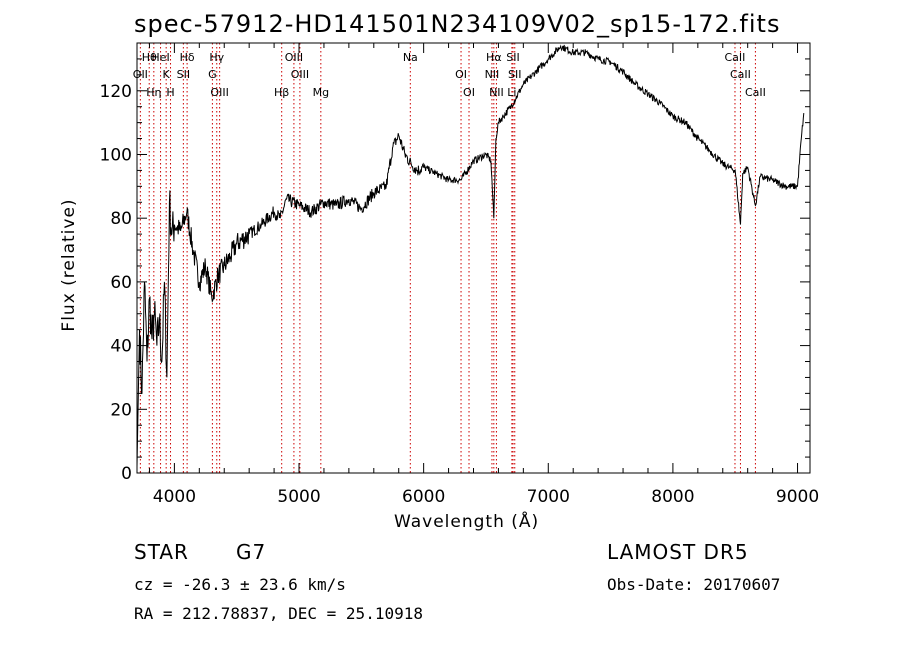 This screenshot has width=900, height=649. Describe the element at coordinates (240, 584) in the screenshot. I see `velocity-readout: cz = -26.3 ± 23.6 km/s` at that location.